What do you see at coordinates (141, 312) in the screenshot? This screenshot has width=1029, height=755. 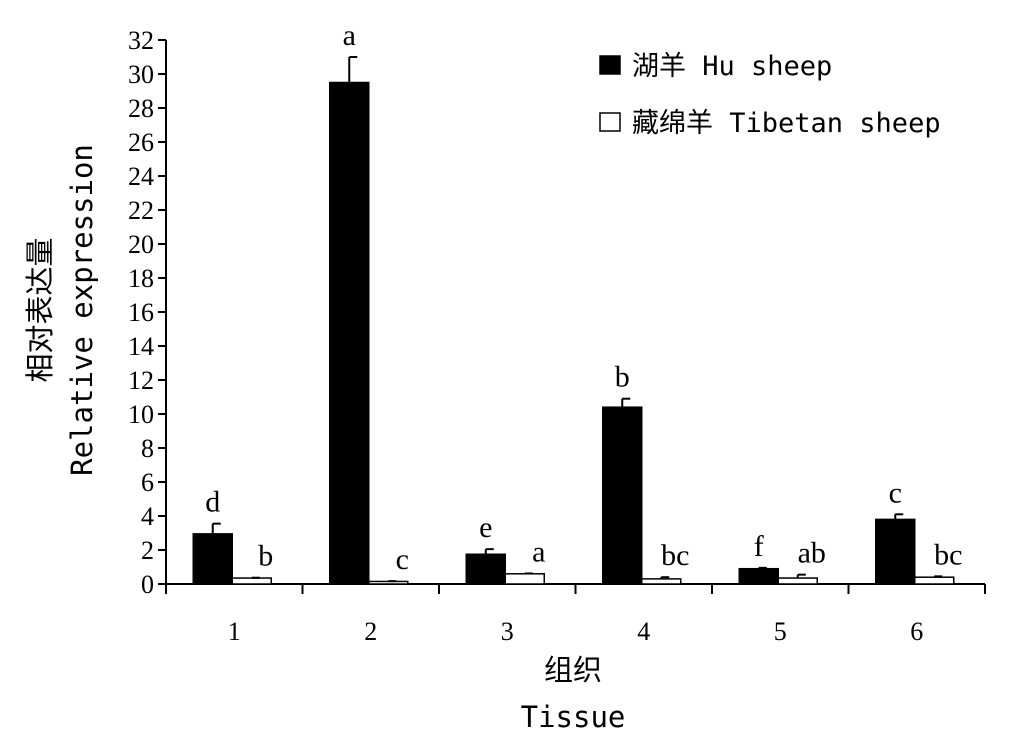 I see `y-tick-label: 16` at bounding box center [141, 312].